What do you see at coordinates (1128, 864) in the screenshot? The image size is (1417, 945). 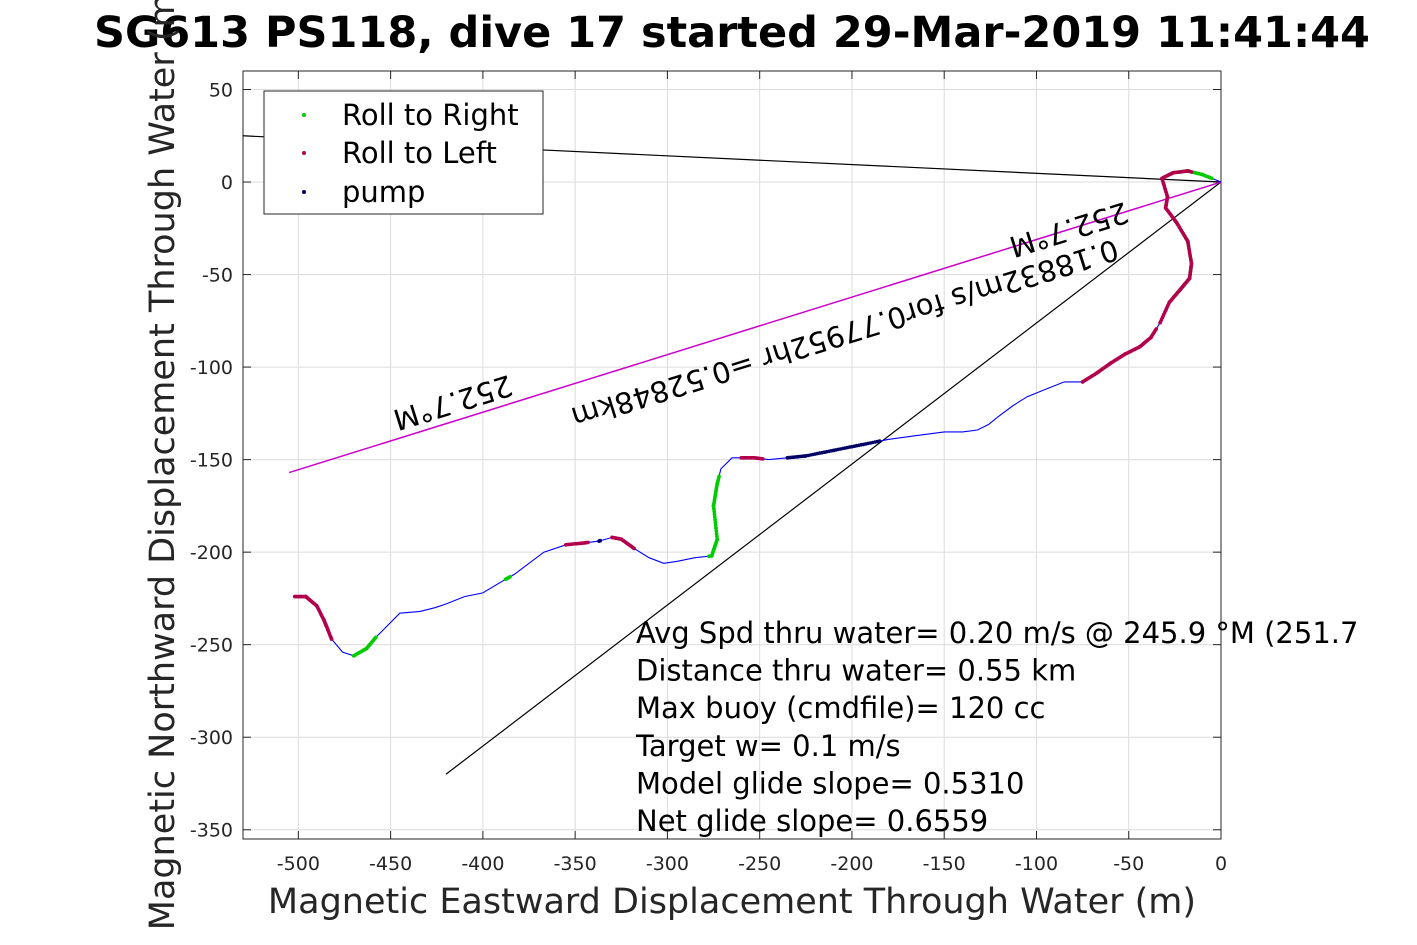 I see `x-tick-label: -50` at bounding box center [1128, 864].